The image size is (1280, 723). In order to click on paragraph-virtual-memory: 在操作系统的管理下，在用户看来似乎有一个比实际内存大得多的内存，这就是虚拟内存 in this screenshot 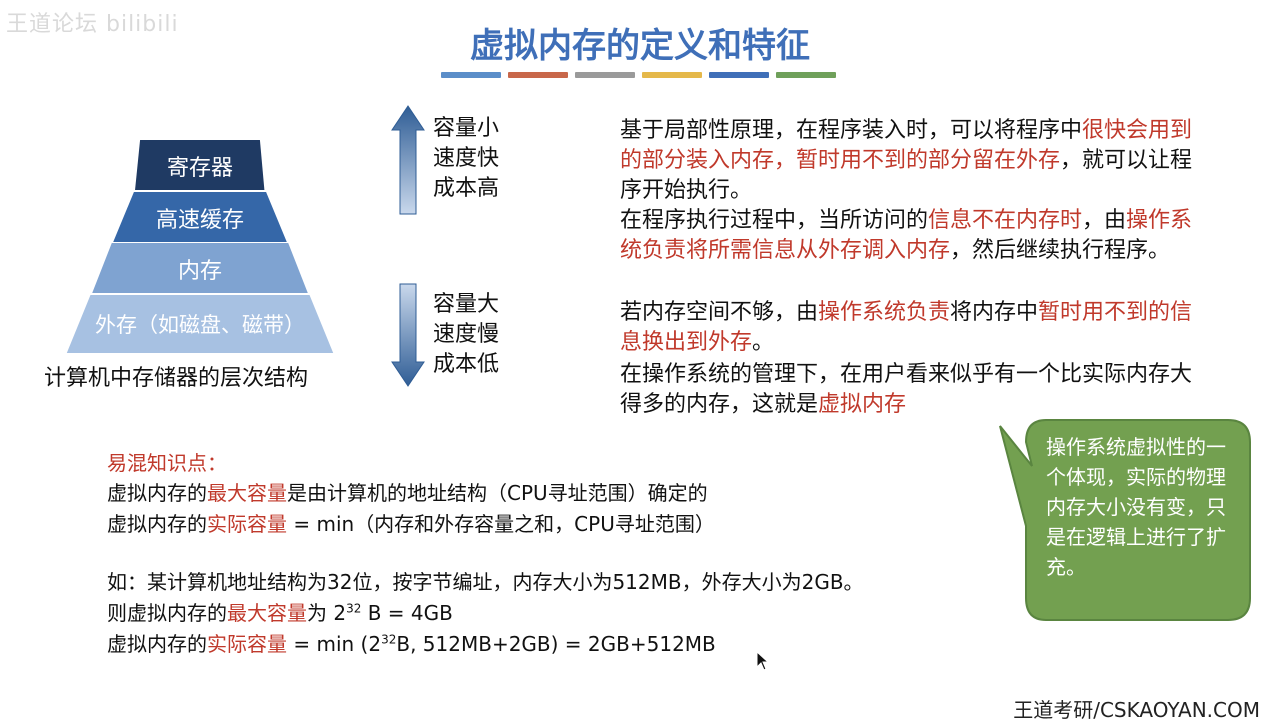, I will do `click(906, 389)`.